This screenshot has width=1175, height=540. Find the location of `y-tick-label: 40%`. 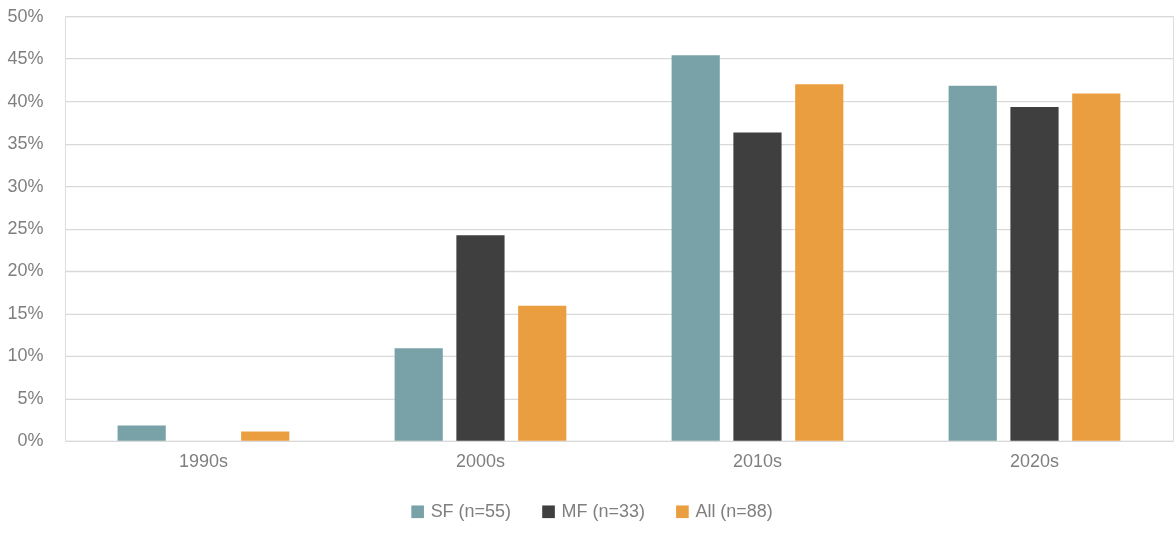

y-tick-label: 40% is located at coordinates (25, 100).